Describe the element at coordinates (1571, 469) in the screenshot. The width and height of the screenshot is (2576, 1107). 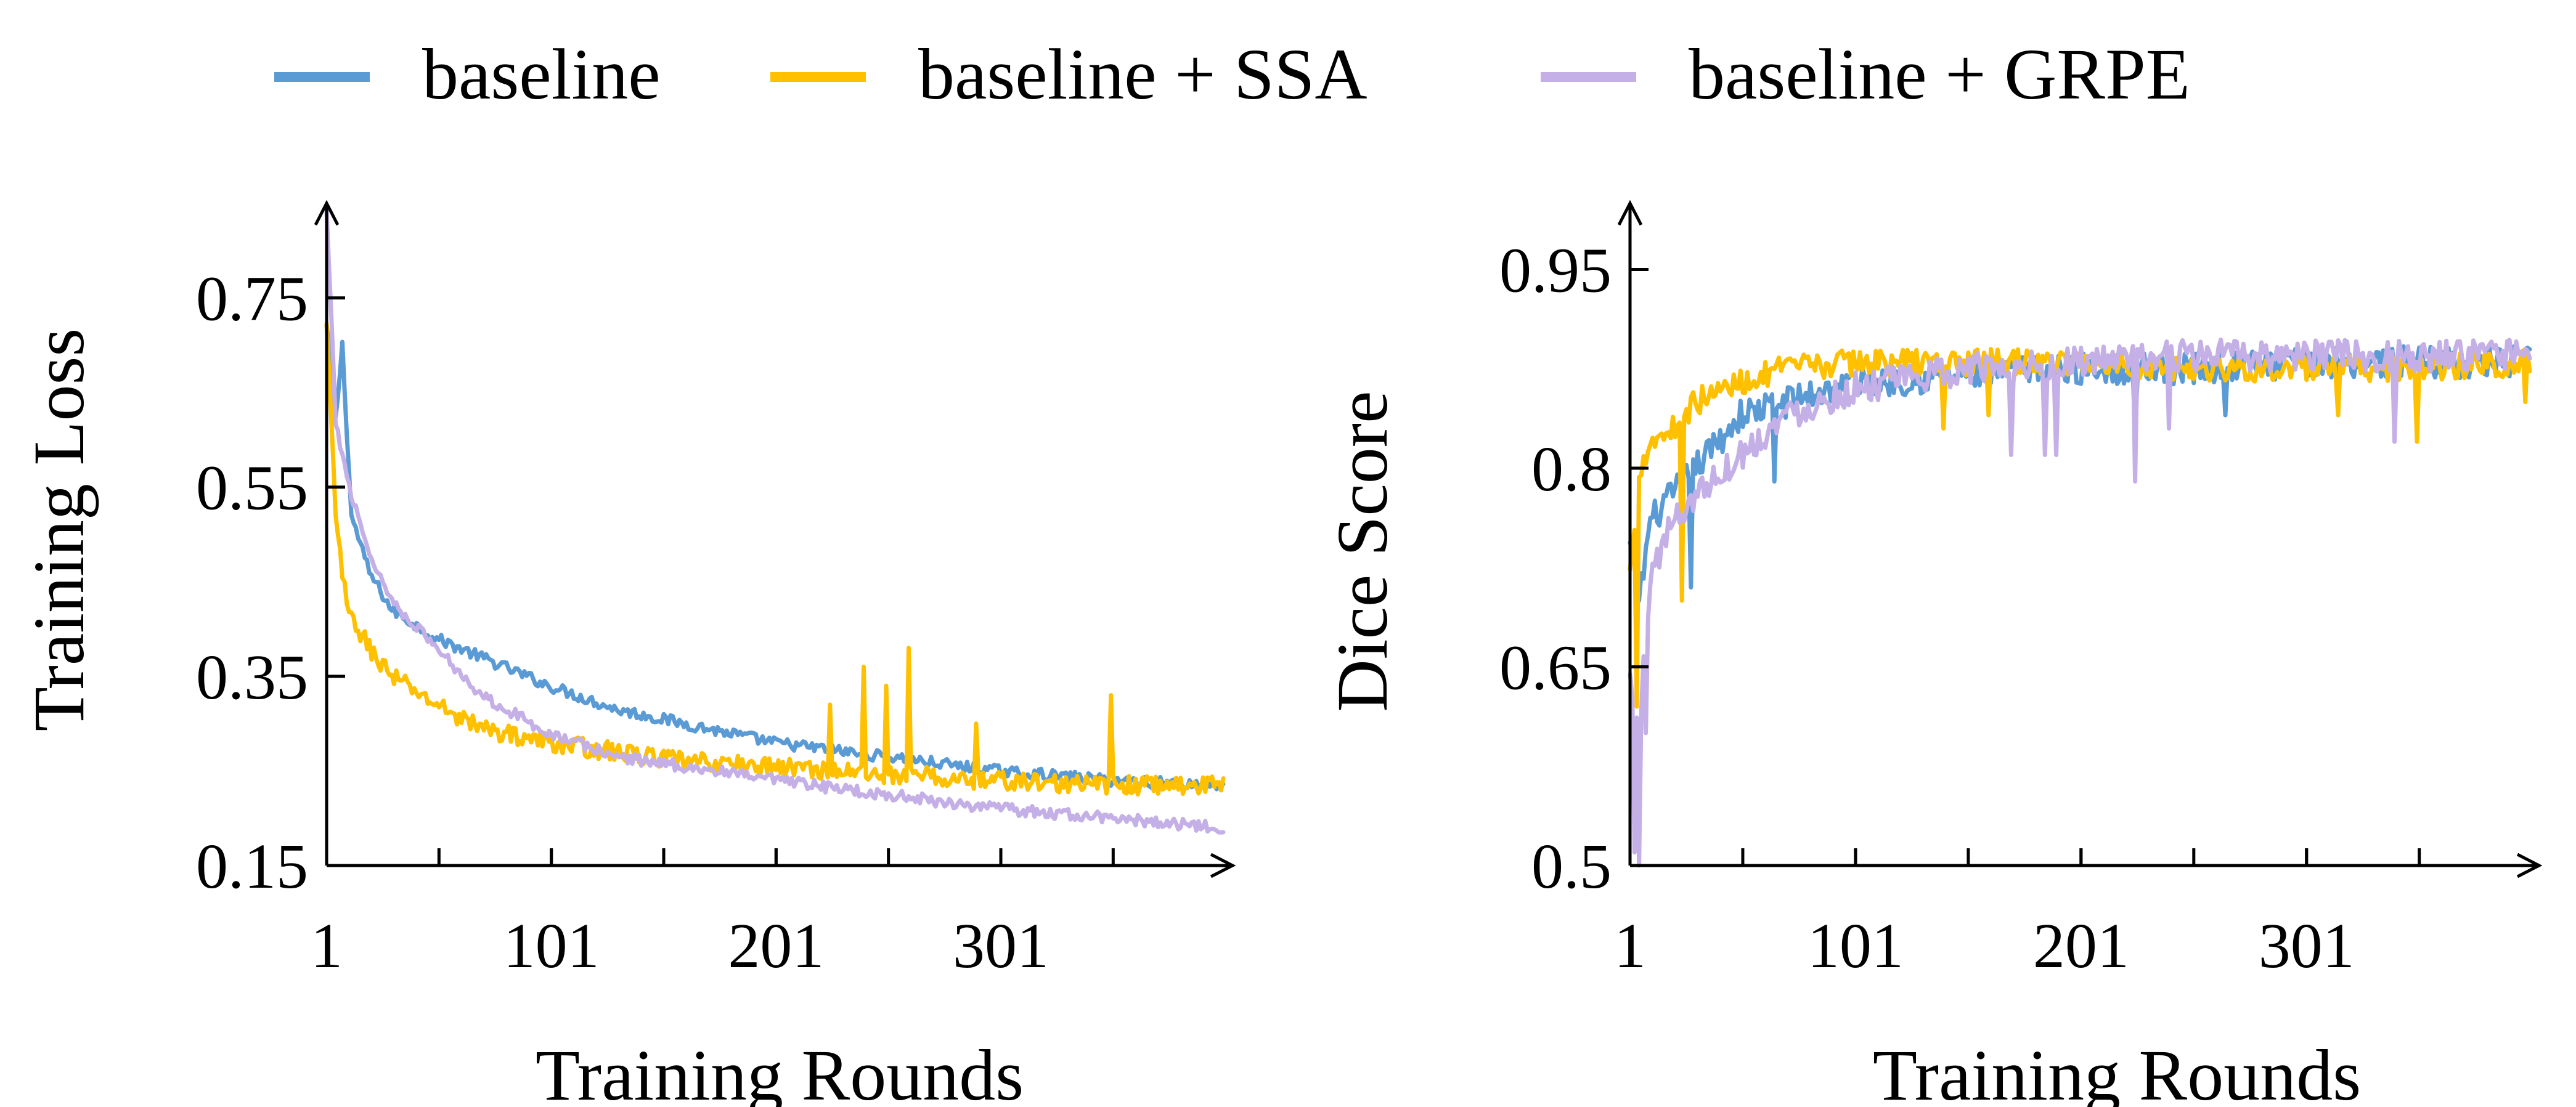
I see `dice-score-y-tick-label: 0.8` at that location.